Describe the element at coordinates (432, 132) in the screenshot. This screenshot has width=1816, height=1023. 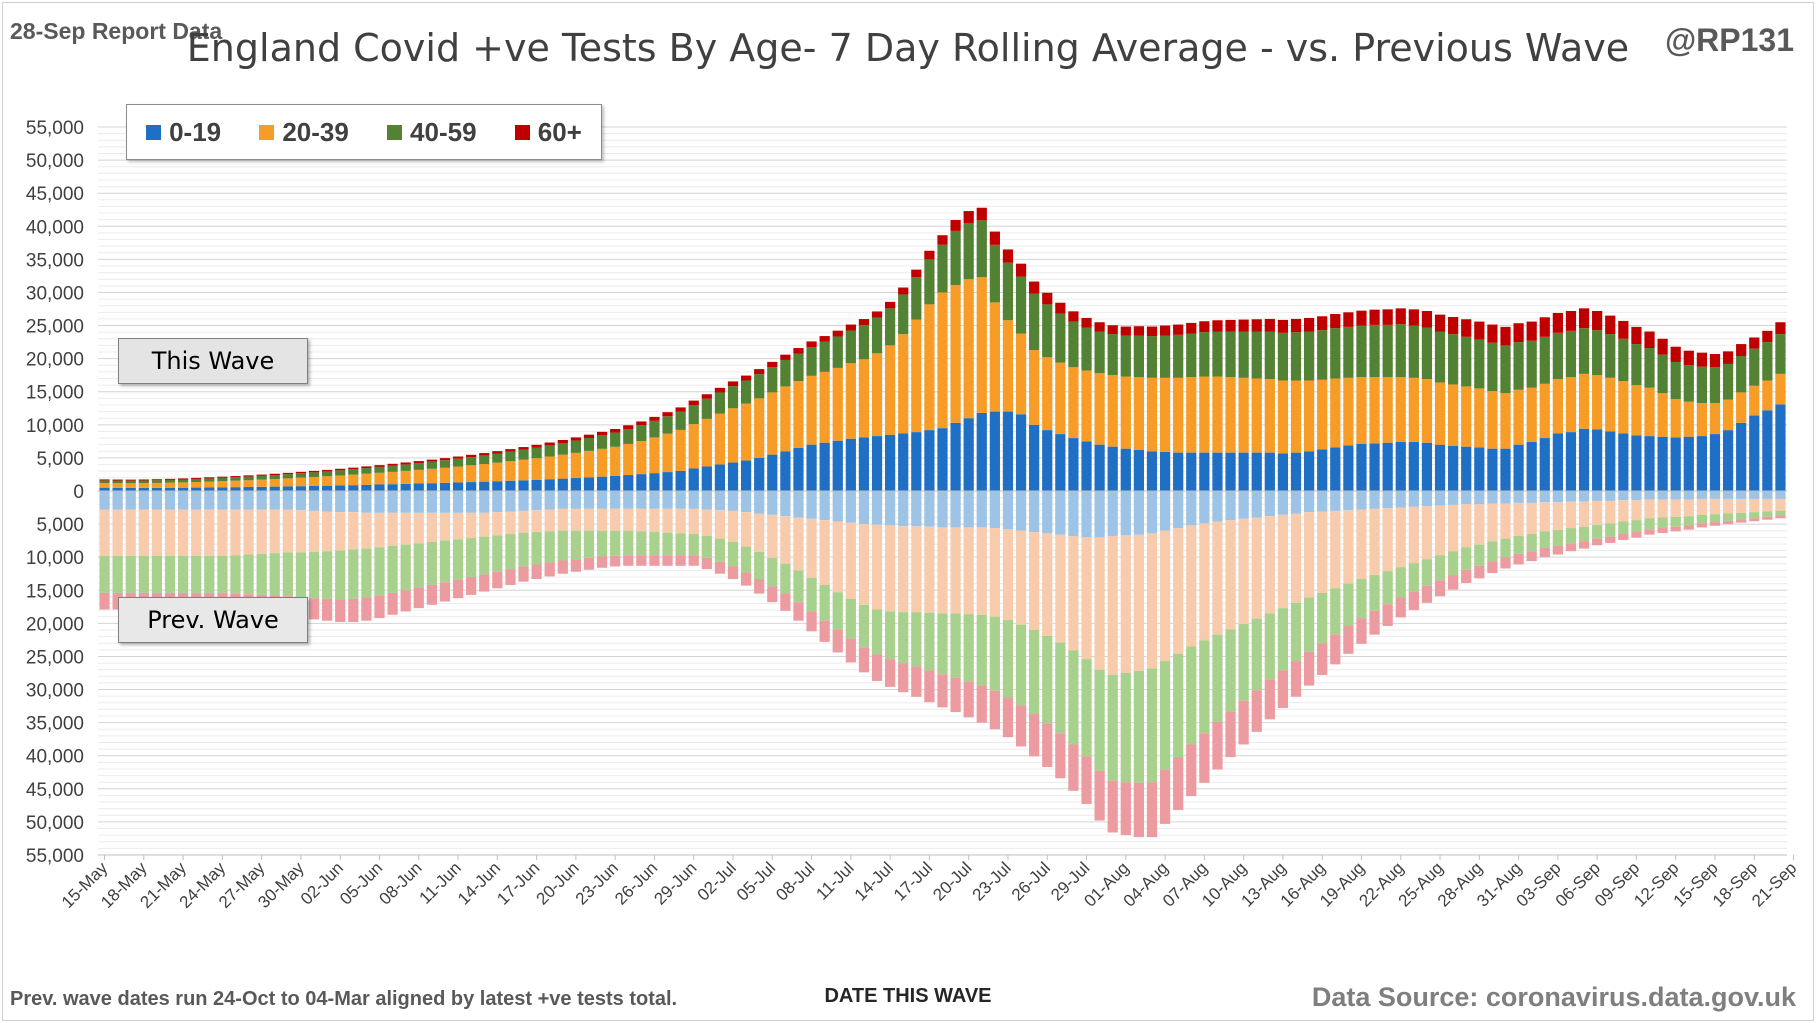
I see `legend-item-40-59: 40-59` at that location.